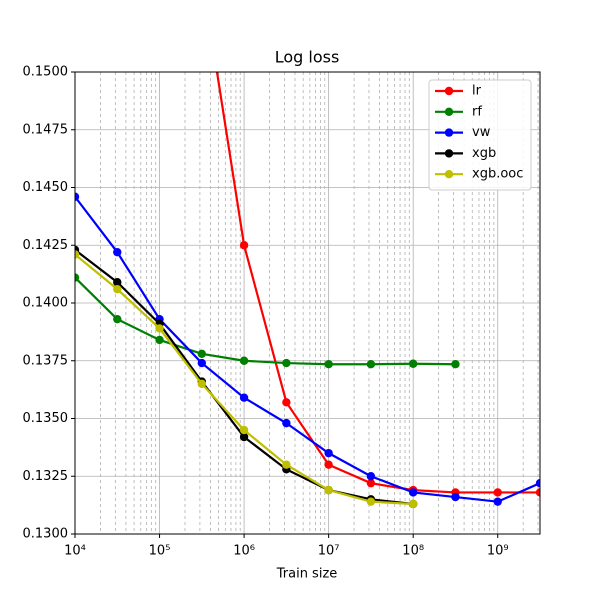 The width and height of the screenshot is (600, 600). Describe the element at coordinates (484, 153) in the screenshot. I see `legend-label: xgb` at that location.